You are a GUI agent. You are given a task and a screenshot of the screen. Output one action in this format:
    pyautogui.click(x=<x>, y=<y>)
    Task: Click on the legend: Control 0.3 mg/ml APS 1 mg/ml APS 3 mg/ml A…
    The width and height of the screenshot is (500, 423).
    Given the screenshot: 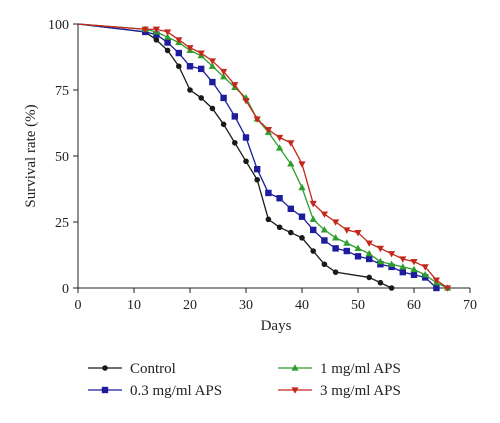 What is the action you would take?
    pyautogui.click(x=244, y=380)
    